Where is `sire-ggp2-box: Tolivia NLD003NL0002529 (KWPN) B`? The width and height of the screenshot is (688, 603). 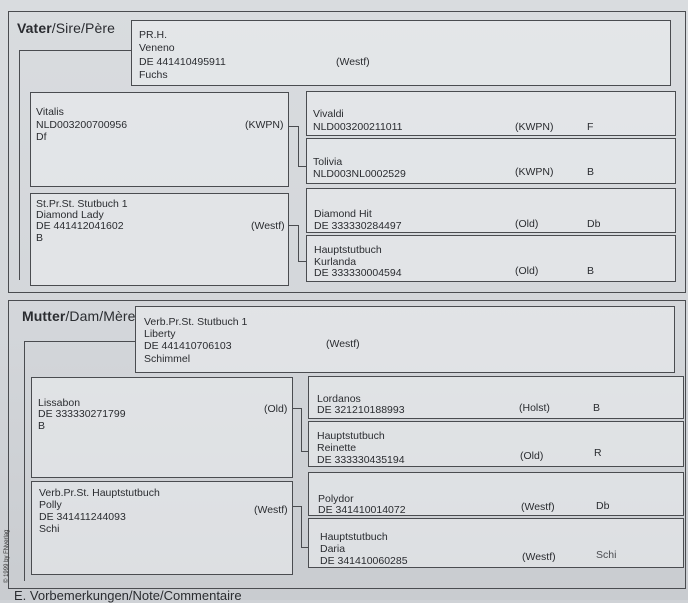
sire-ggp2-box: Tolivia NLD003NL0002529 (KWPN) B is located at coordinates (491, 161).